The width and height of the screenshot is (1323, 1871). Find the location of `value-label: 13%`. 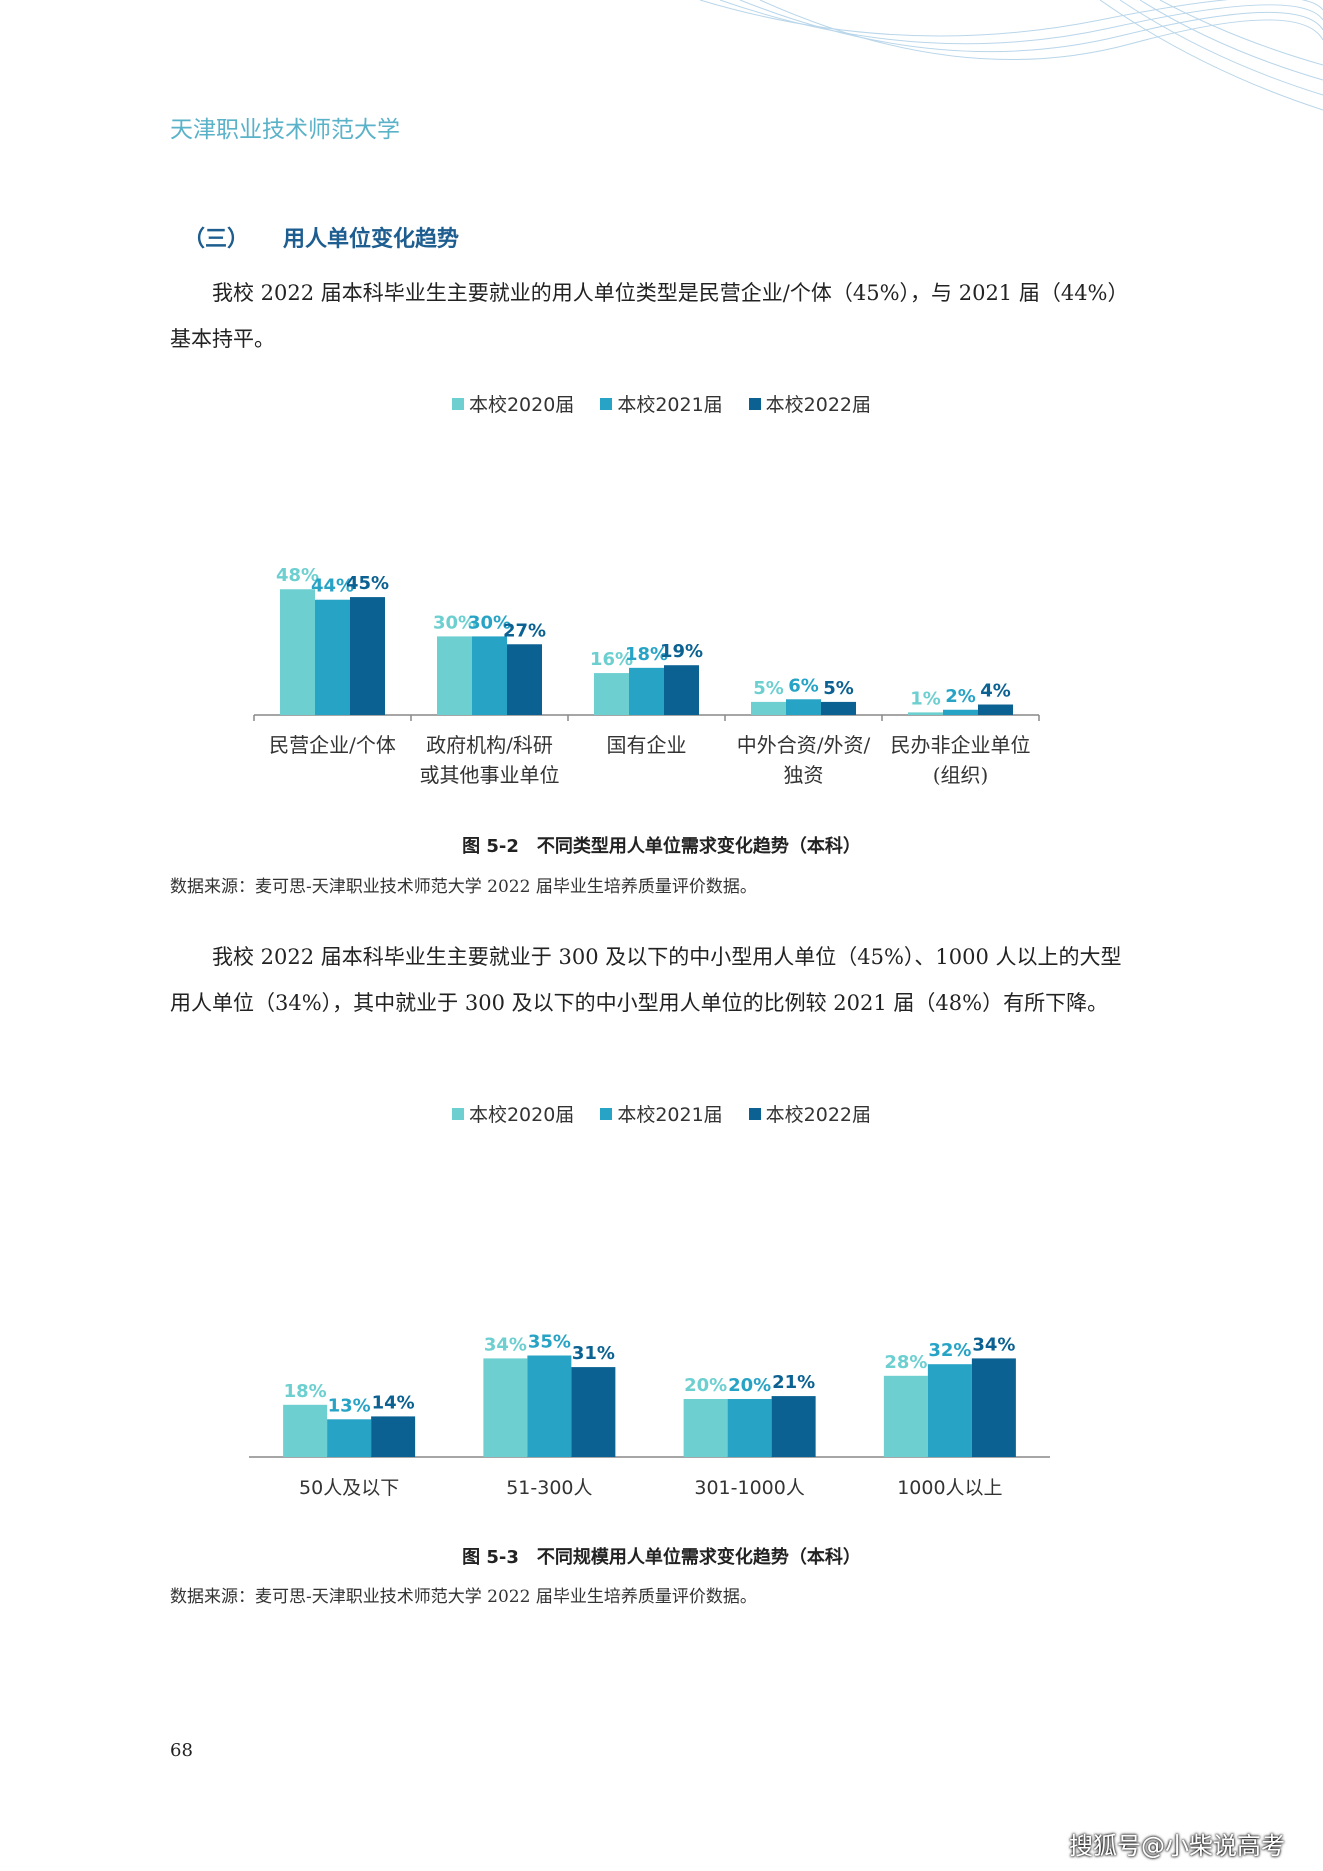

value-label: 13% is located at coordinates (349, 1405).